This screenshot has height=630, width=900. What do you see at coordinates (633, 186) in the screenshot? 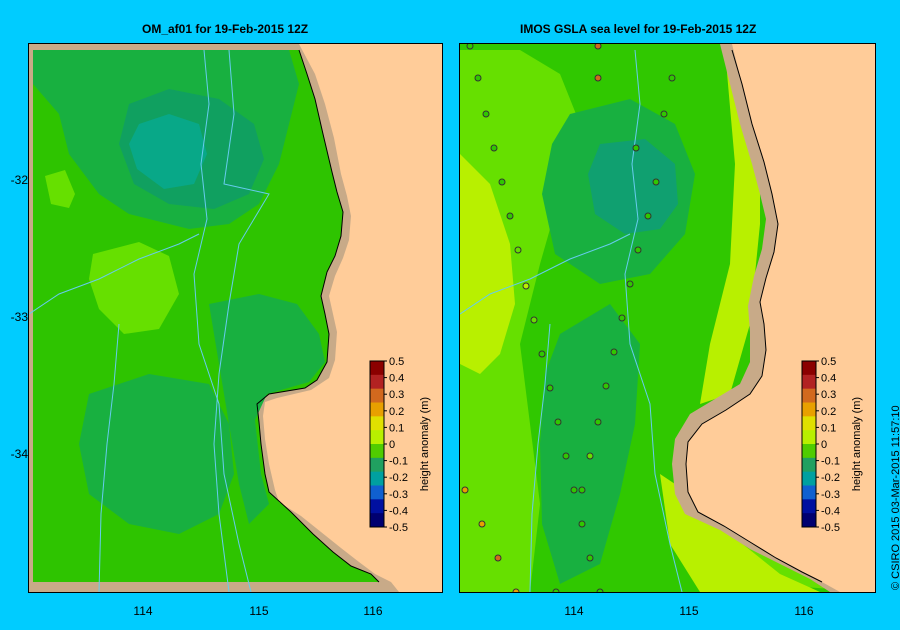
I see `anomaly-contour-strong-negative` at bounding box center [633, 186].